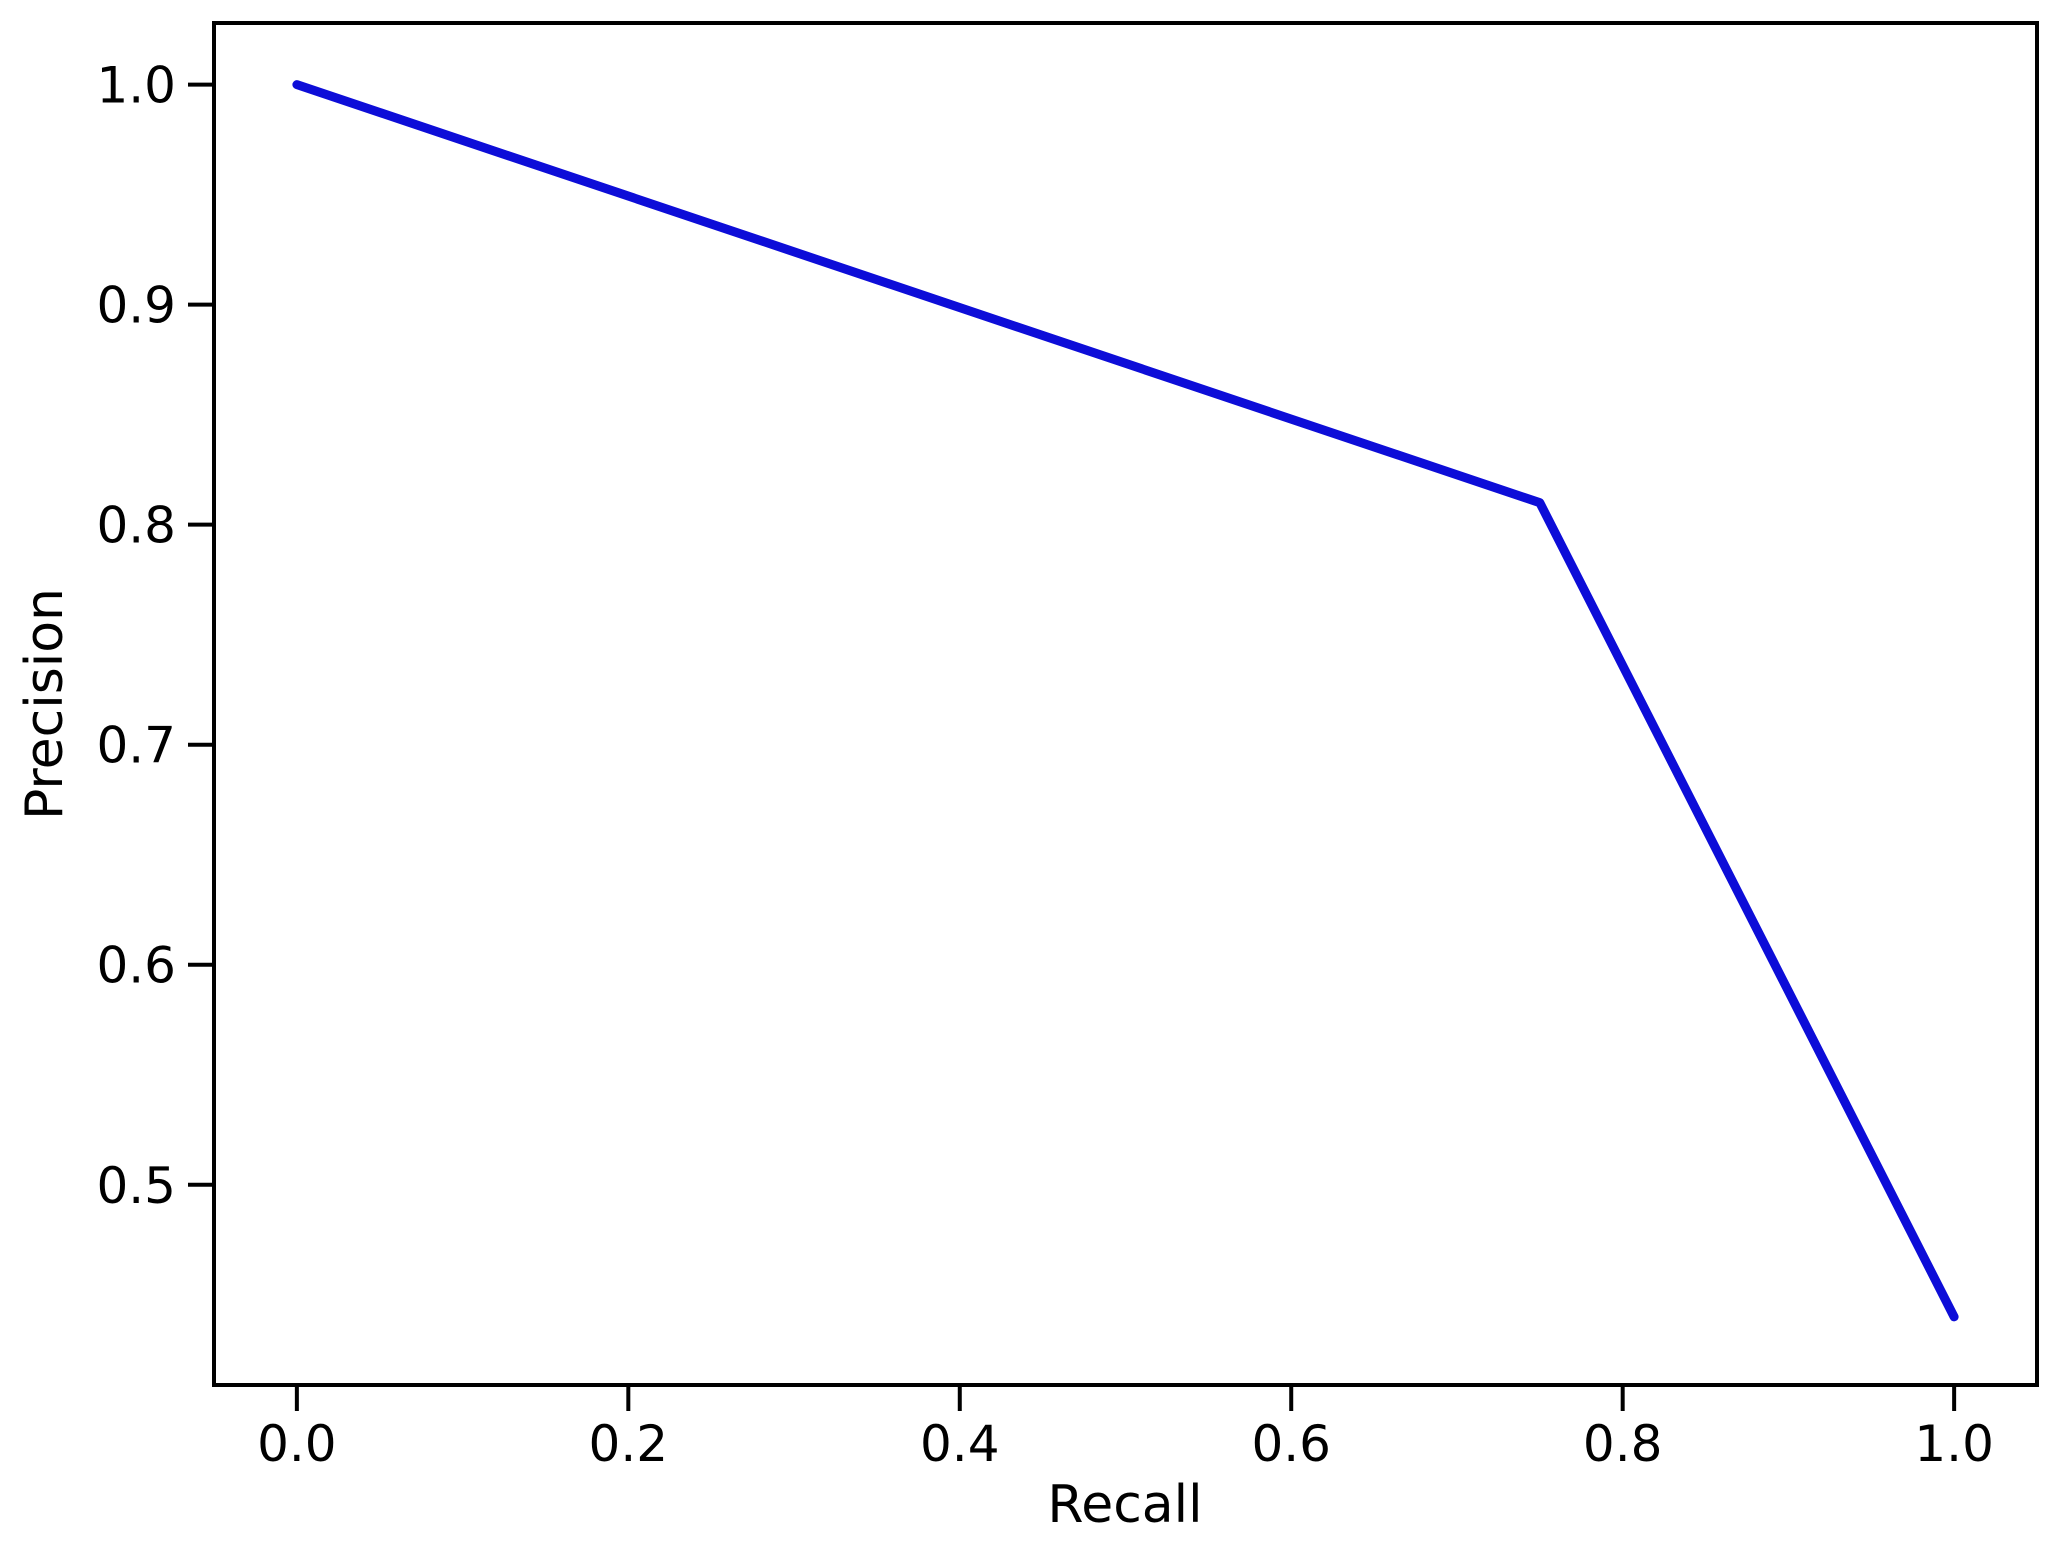 This screenshot has width=2063, height=1554. What do you see at coordinates (136, 86) in the screenshot?
I see `y-tick-label: 1.0` at bounding box center [136, 86].